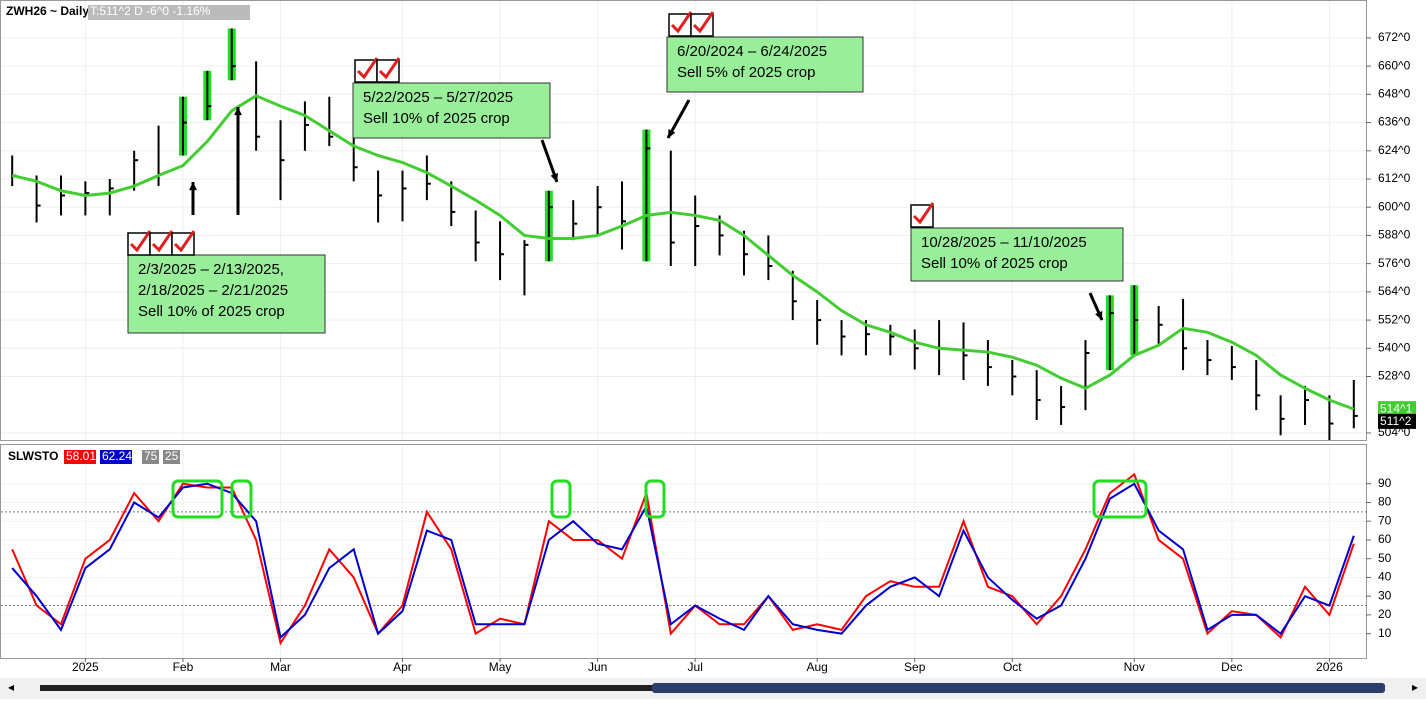 The height and width of the screenshot is (704, 1426). I want to click on y-tick-label: 90, so click(1385, 483).